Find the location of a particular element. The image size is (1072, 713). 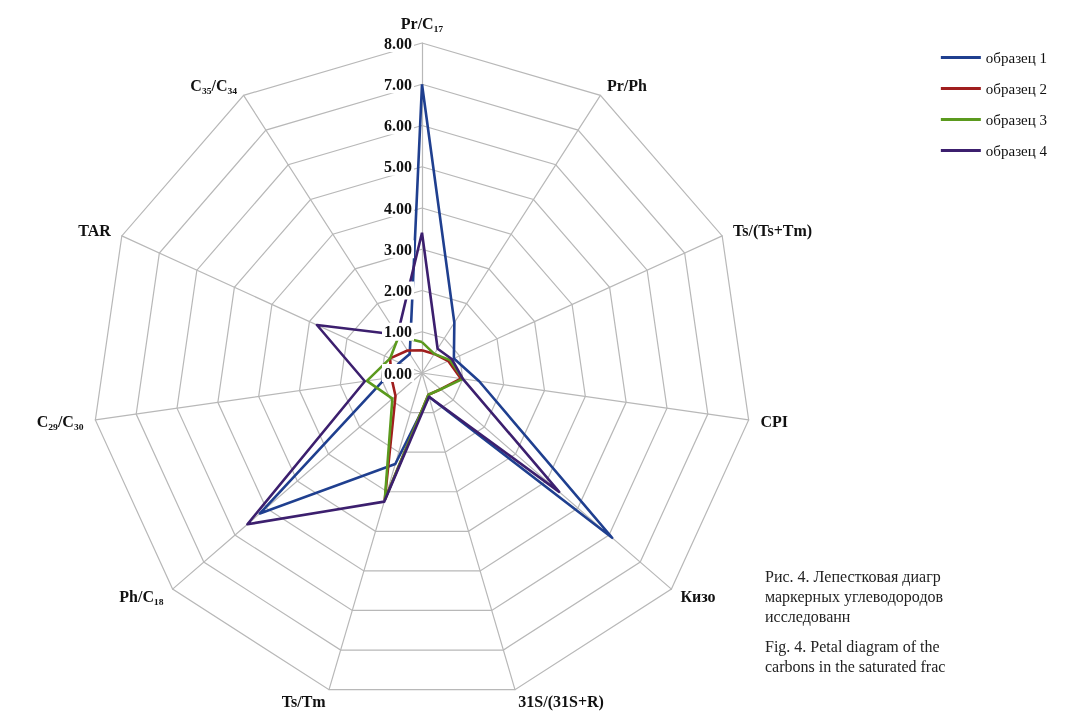

y-tick-label: 0.00 is located at coordinates (398, 373).